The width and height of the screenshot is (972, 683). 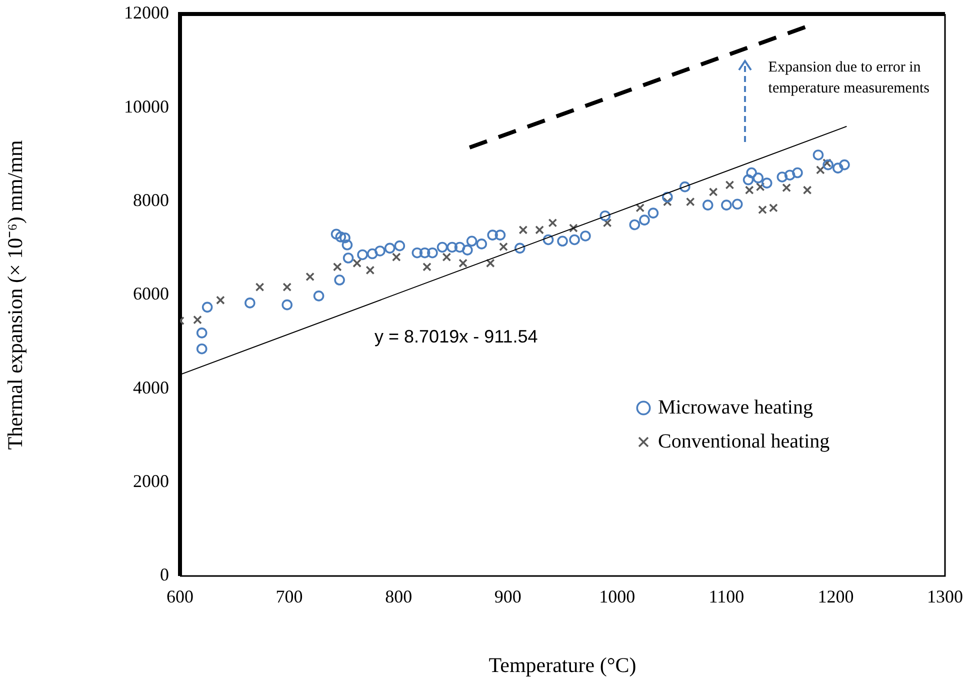 I want to click on x-tick-label: 700, so click(x=289, y=596).